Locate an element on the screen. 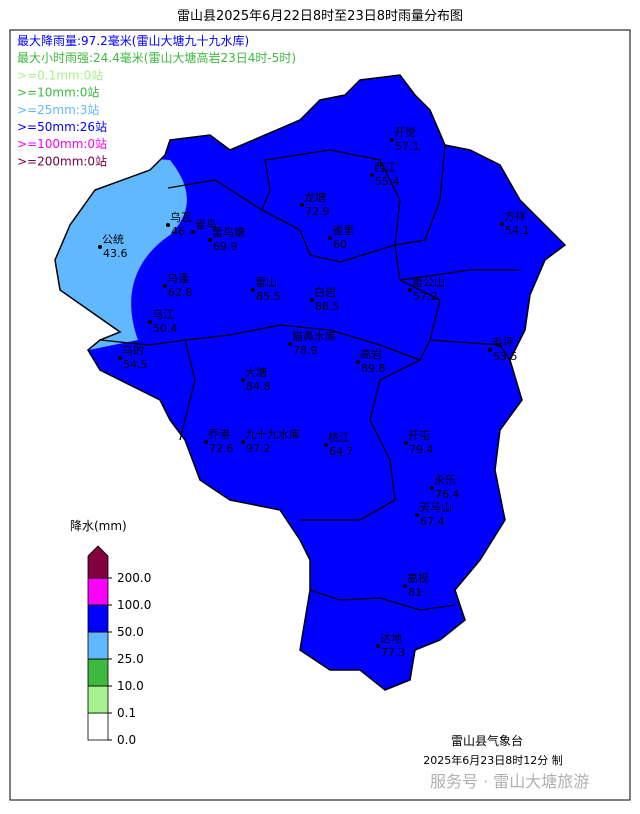  station-name: 毛坪 is located at coordinates (503, 342).